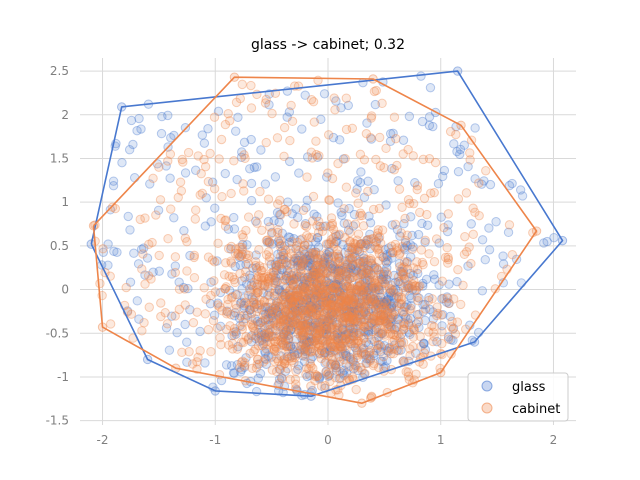 The width and height of the screenshot is (640, 480). Describe the element at coordinates (529, 387) in the screenshot. I see `legend-label-glass: glass` at that location.